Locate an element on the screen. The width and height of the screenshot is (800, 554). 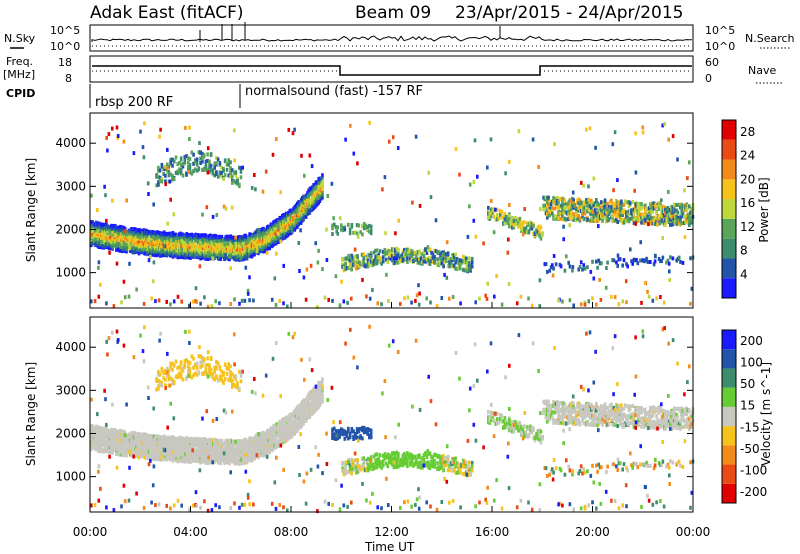
nave-series is located at coordinates (392, 73).